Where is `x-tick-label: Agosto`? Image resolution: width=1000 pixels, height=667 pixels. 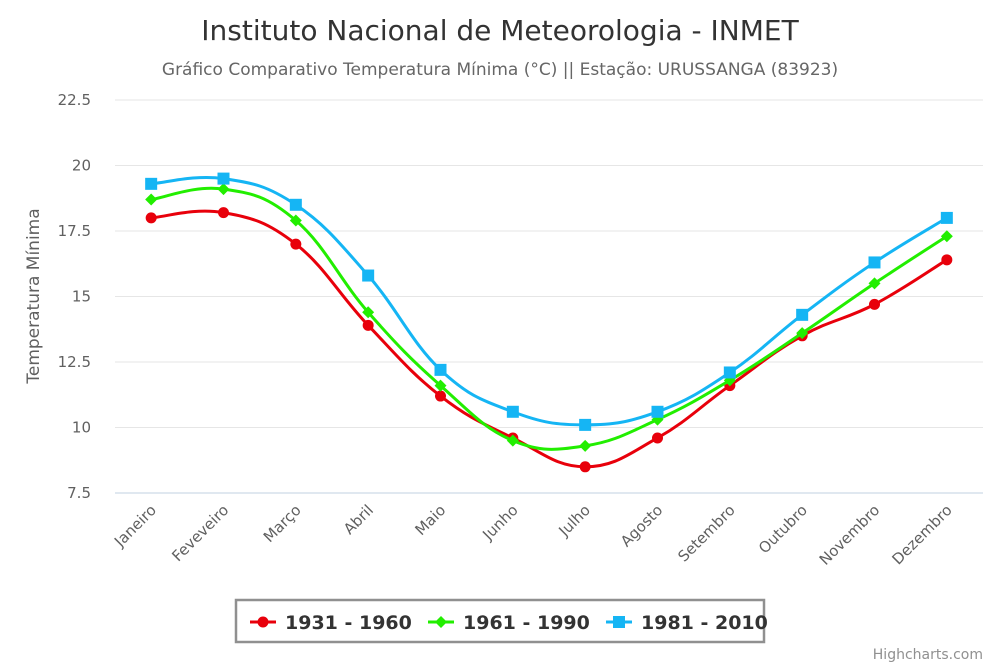
x-tick-label: Agosto is located at coordinates (641, 525).